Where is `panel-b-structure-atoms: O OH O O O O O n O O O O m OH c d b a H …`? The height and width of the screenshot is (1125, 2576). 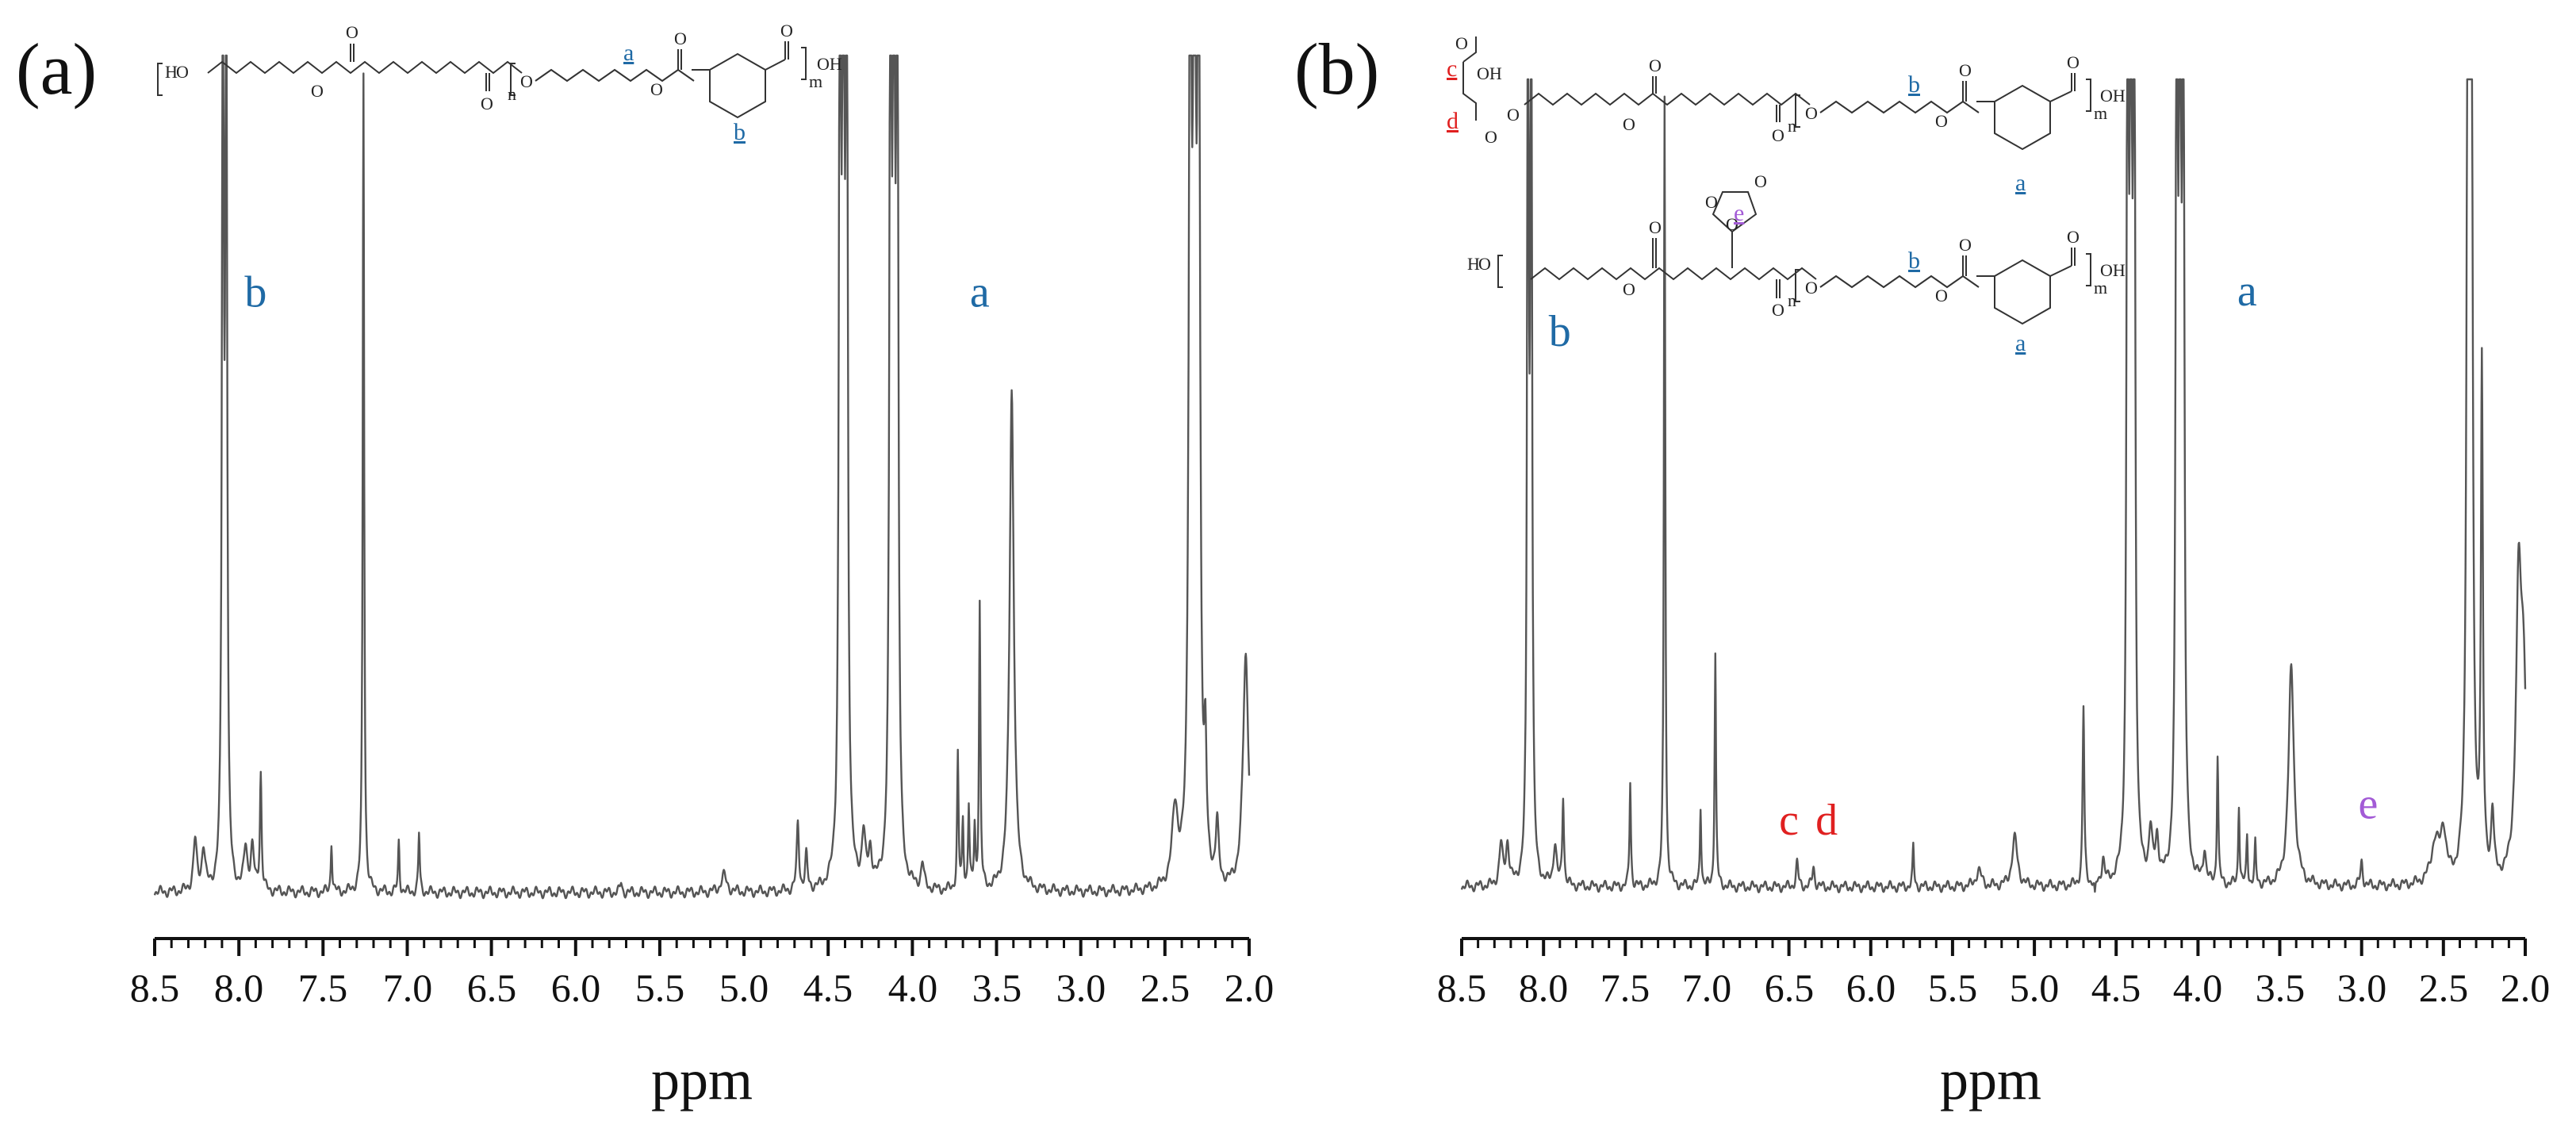 panel-b-structure-atoms: O OH O O O O O n O O O O m OH c d b a H … is located at coordinates (1786, 194).